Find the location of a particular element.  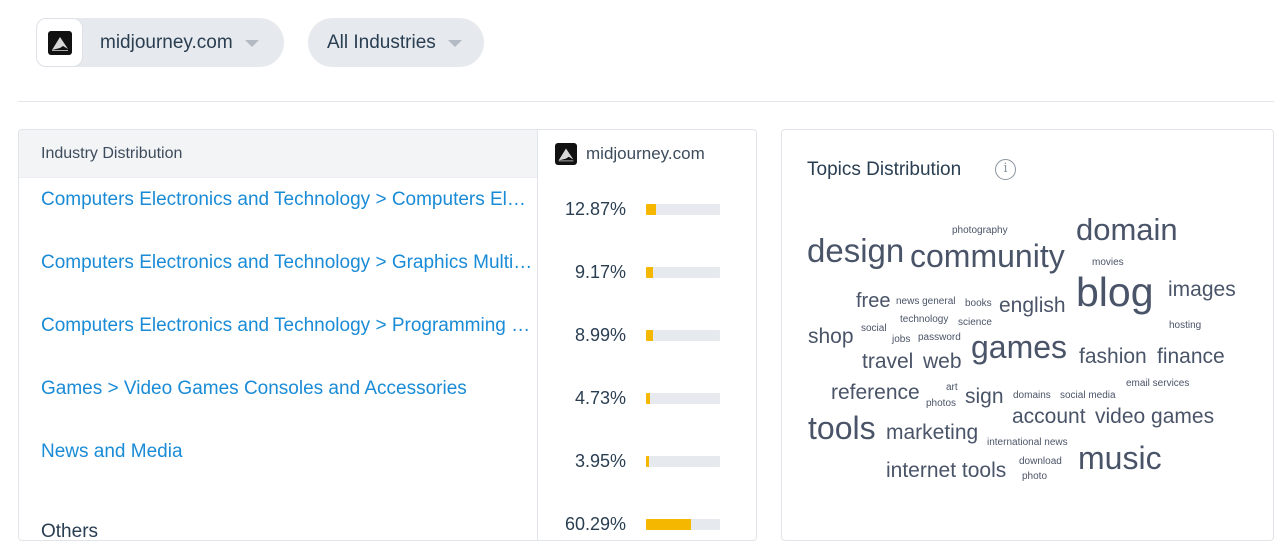

industry-selector: All Industries is located at coordinates (396, 42).